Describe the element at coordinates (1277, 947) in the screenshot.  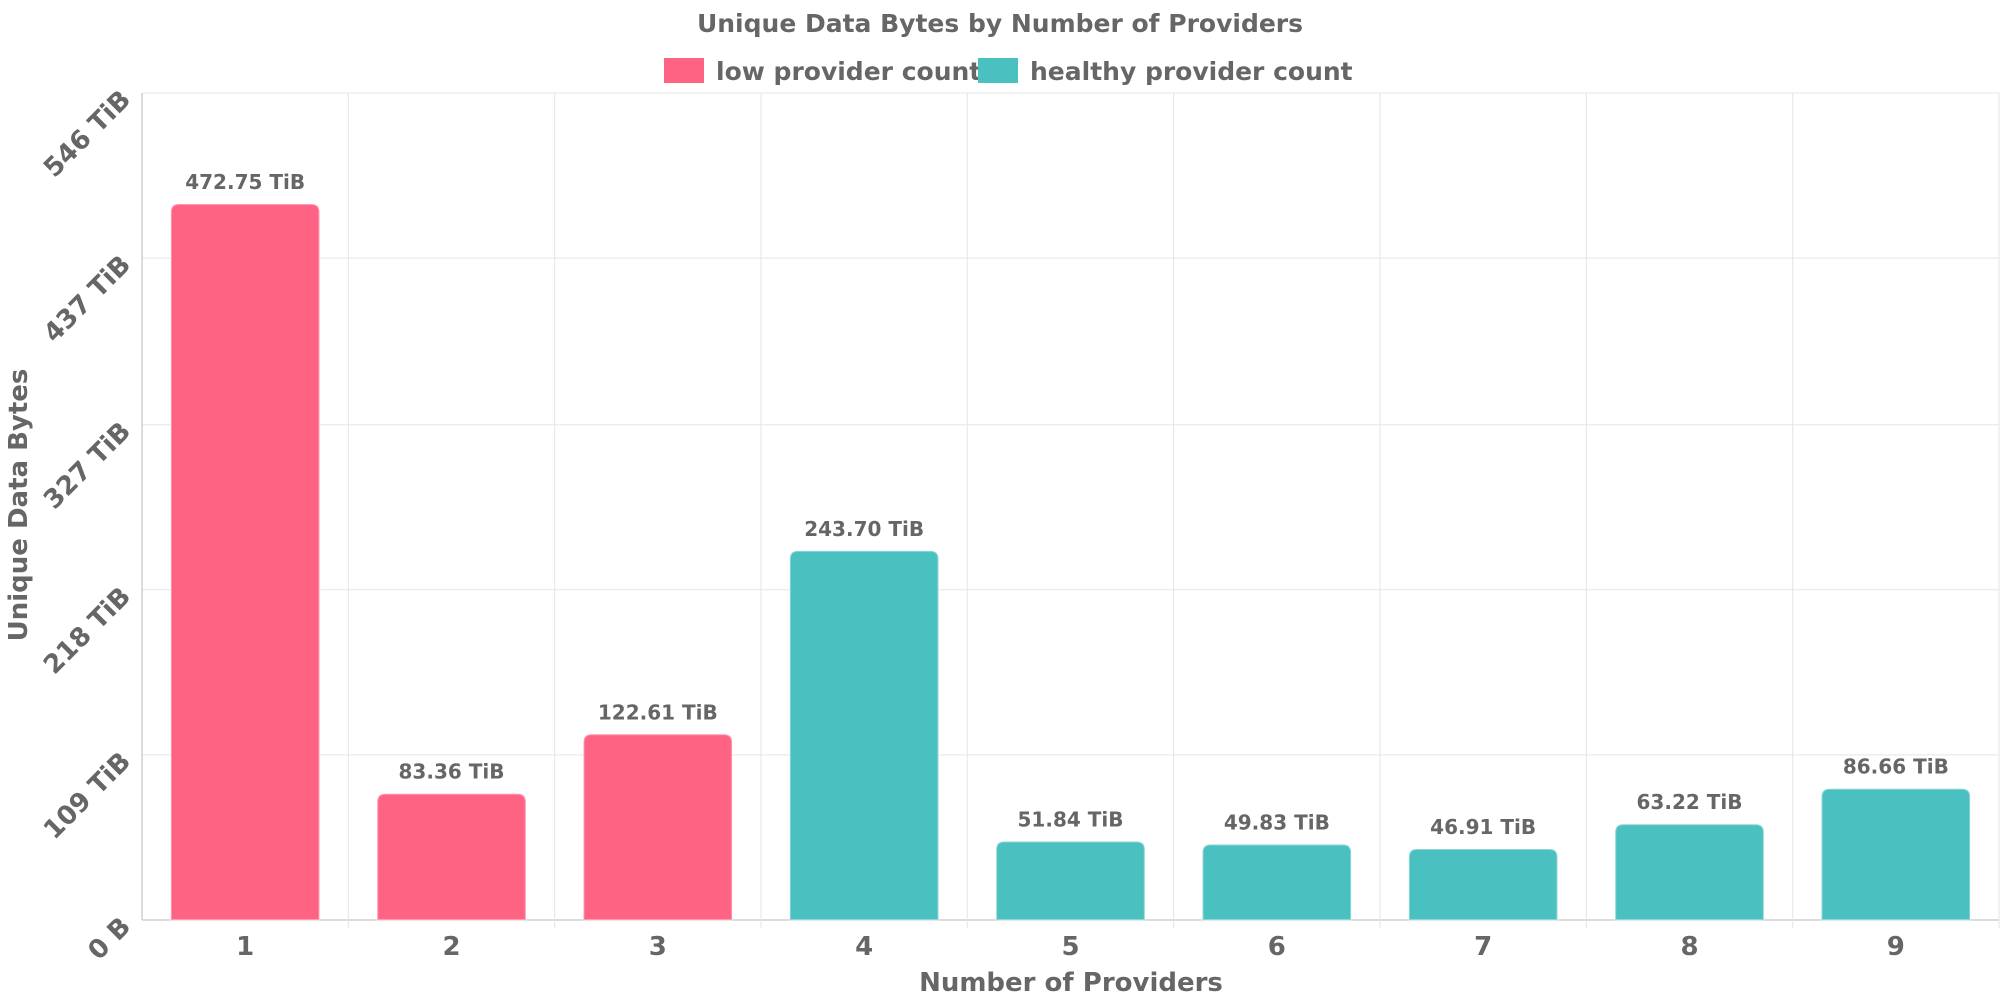
I see `x-tick-label-6: 6` at that location.